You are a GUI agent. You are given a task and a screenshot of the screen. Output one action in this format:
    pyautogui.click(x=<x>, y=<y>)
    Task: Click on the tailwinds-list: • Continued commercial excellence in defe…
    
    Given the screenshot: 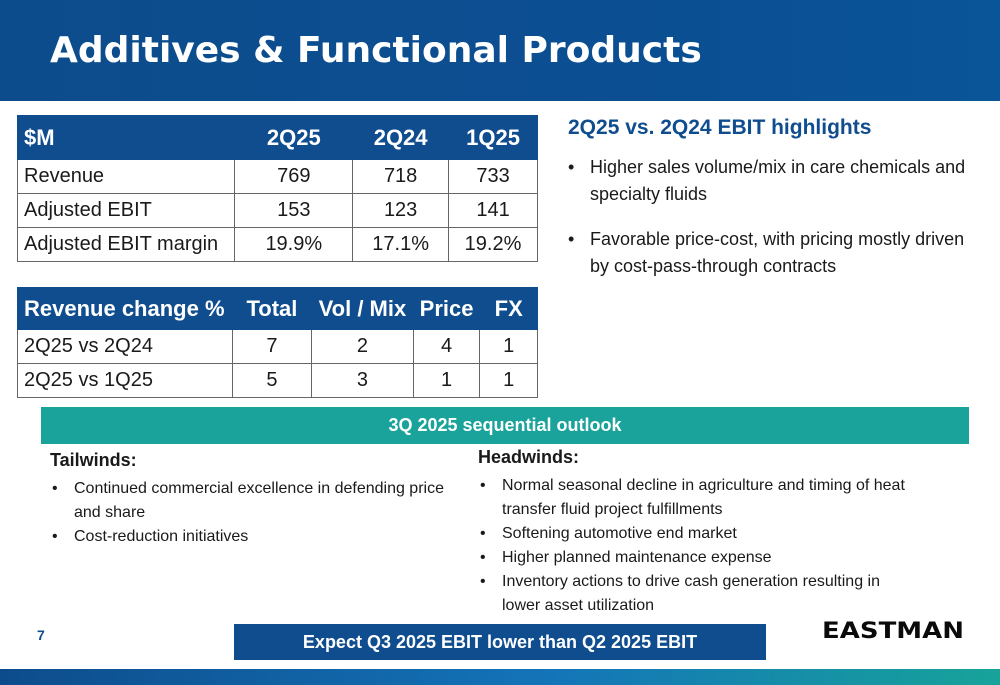 What is the action you would take?
    pyautogui.click(x=255, y=513)
    